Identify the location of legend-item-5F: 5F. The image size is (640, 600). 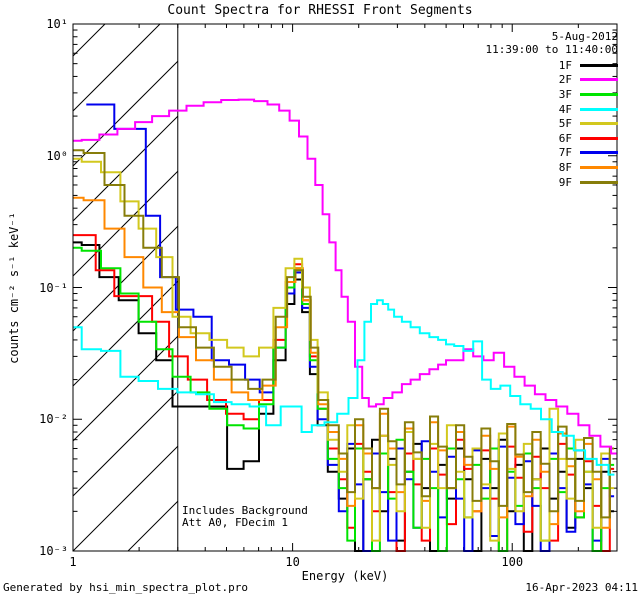
(588, 123).